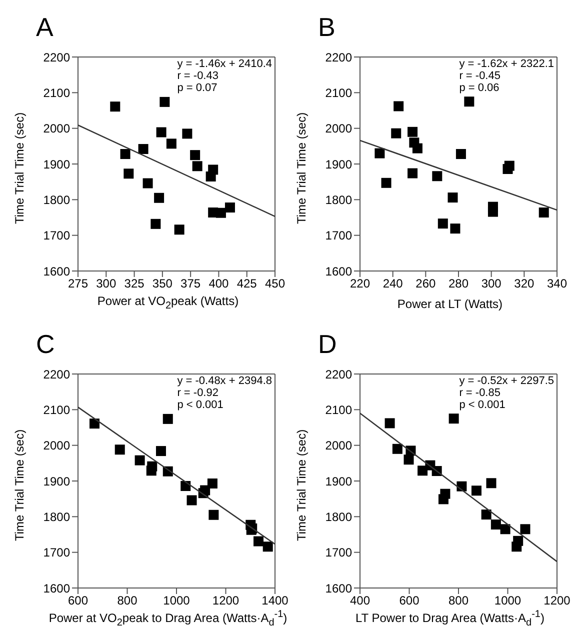 The height and width of the screenshot is (638, 577). I want to click on x-tick-label: 300, so click(106, 283).